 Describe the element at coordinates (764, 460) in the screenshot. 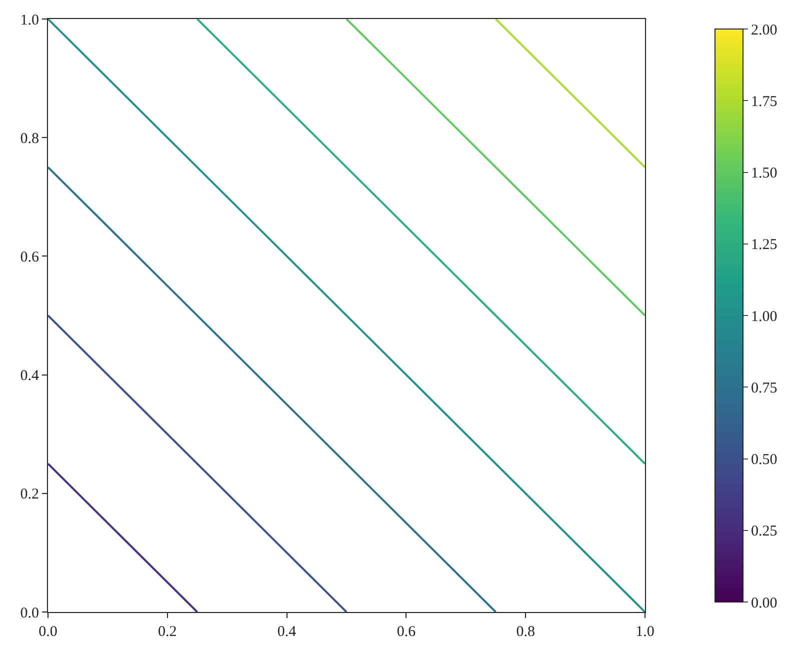

I see `color-bar-label: 0.50` at that location.